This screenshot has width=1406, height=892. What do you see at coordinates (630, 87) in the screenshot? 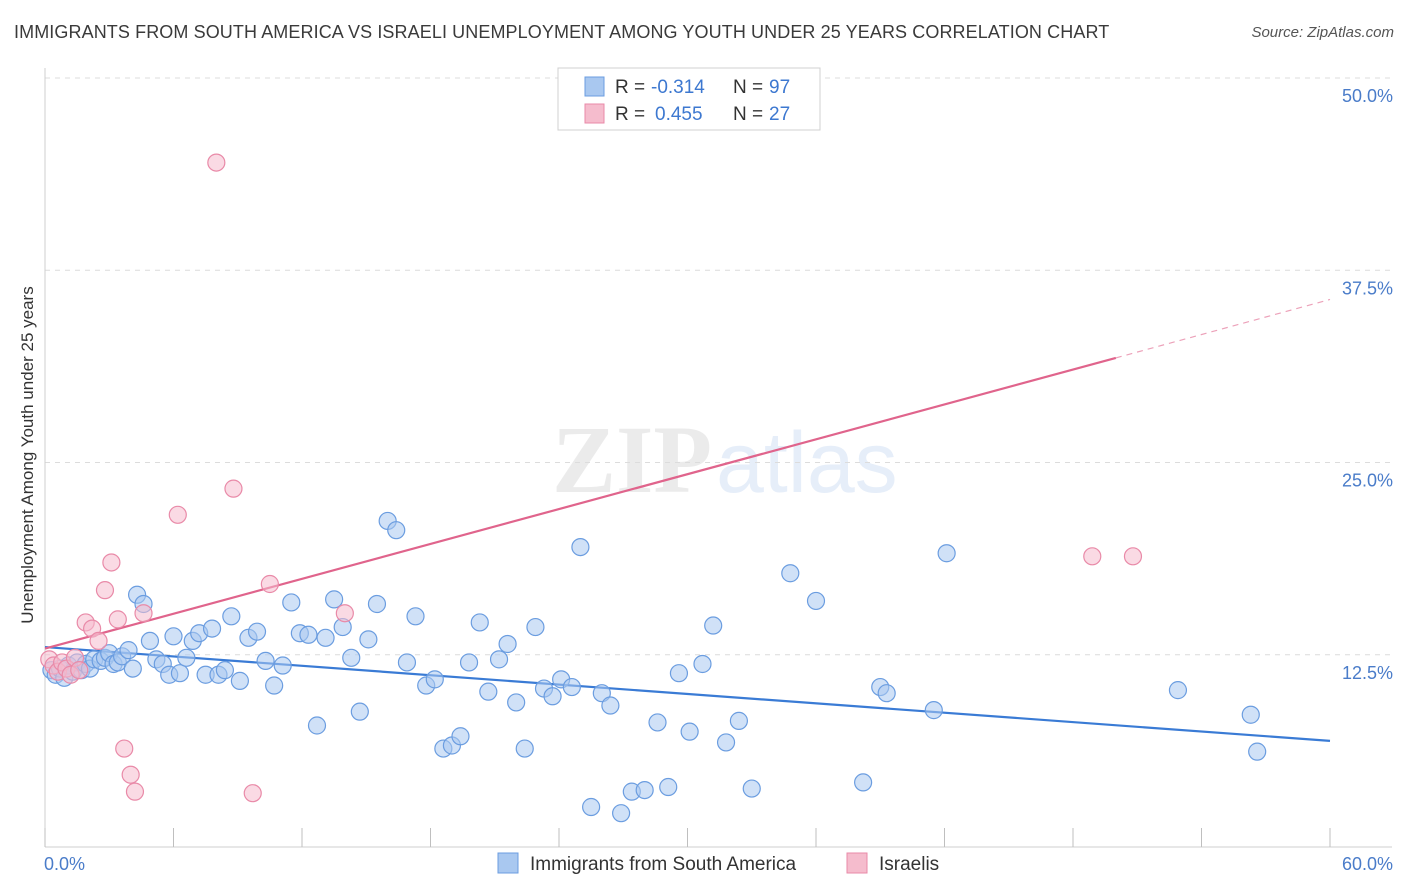
I see `legend-r-label-blue: R =` at bounding box center [630, 87].